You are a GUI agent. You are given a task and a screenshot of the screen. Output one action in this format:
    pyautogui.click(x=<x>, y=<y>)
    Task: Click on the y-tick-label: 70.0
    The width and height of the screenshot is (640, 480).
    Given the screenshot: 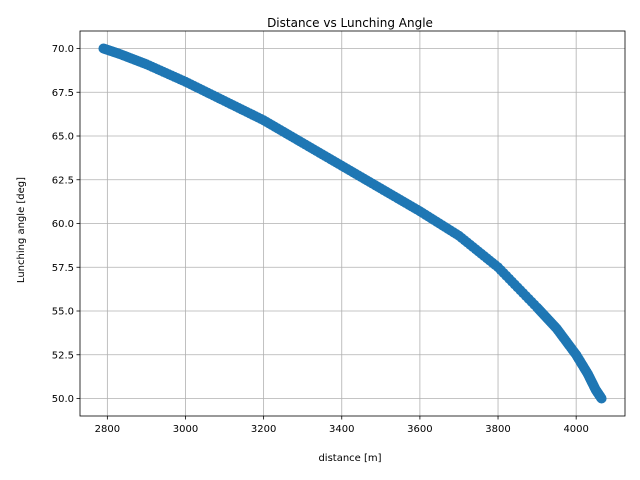 What is the action you would take?
    pyautogui.click(x=63, y=49)
    